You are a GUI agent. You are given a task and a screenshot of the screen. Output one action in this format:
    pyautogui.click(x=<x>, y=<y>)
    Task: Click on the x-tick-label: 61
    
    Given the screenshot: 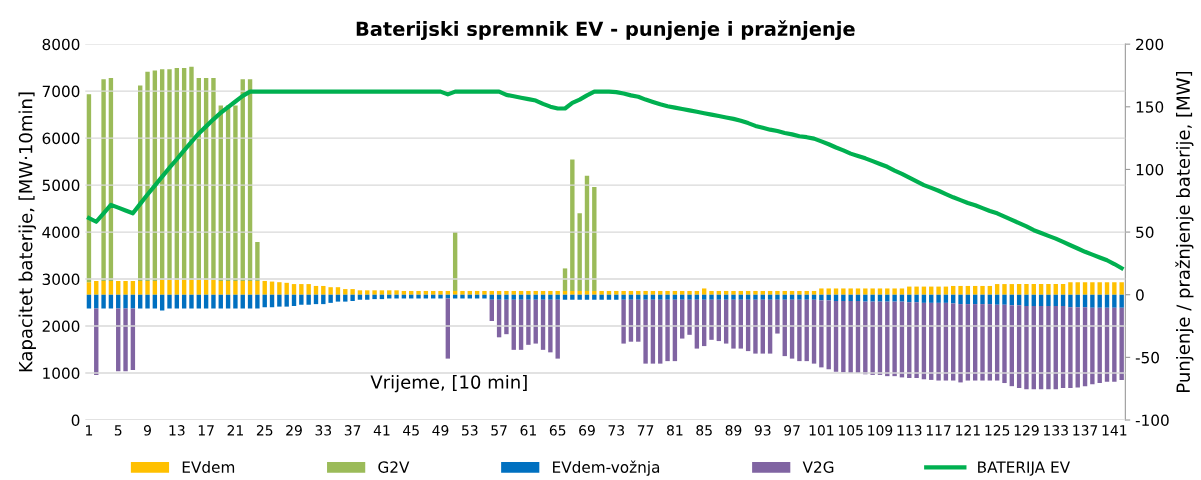 What is the action you would take?
    pyautogui.click(x=528, y=430)
    